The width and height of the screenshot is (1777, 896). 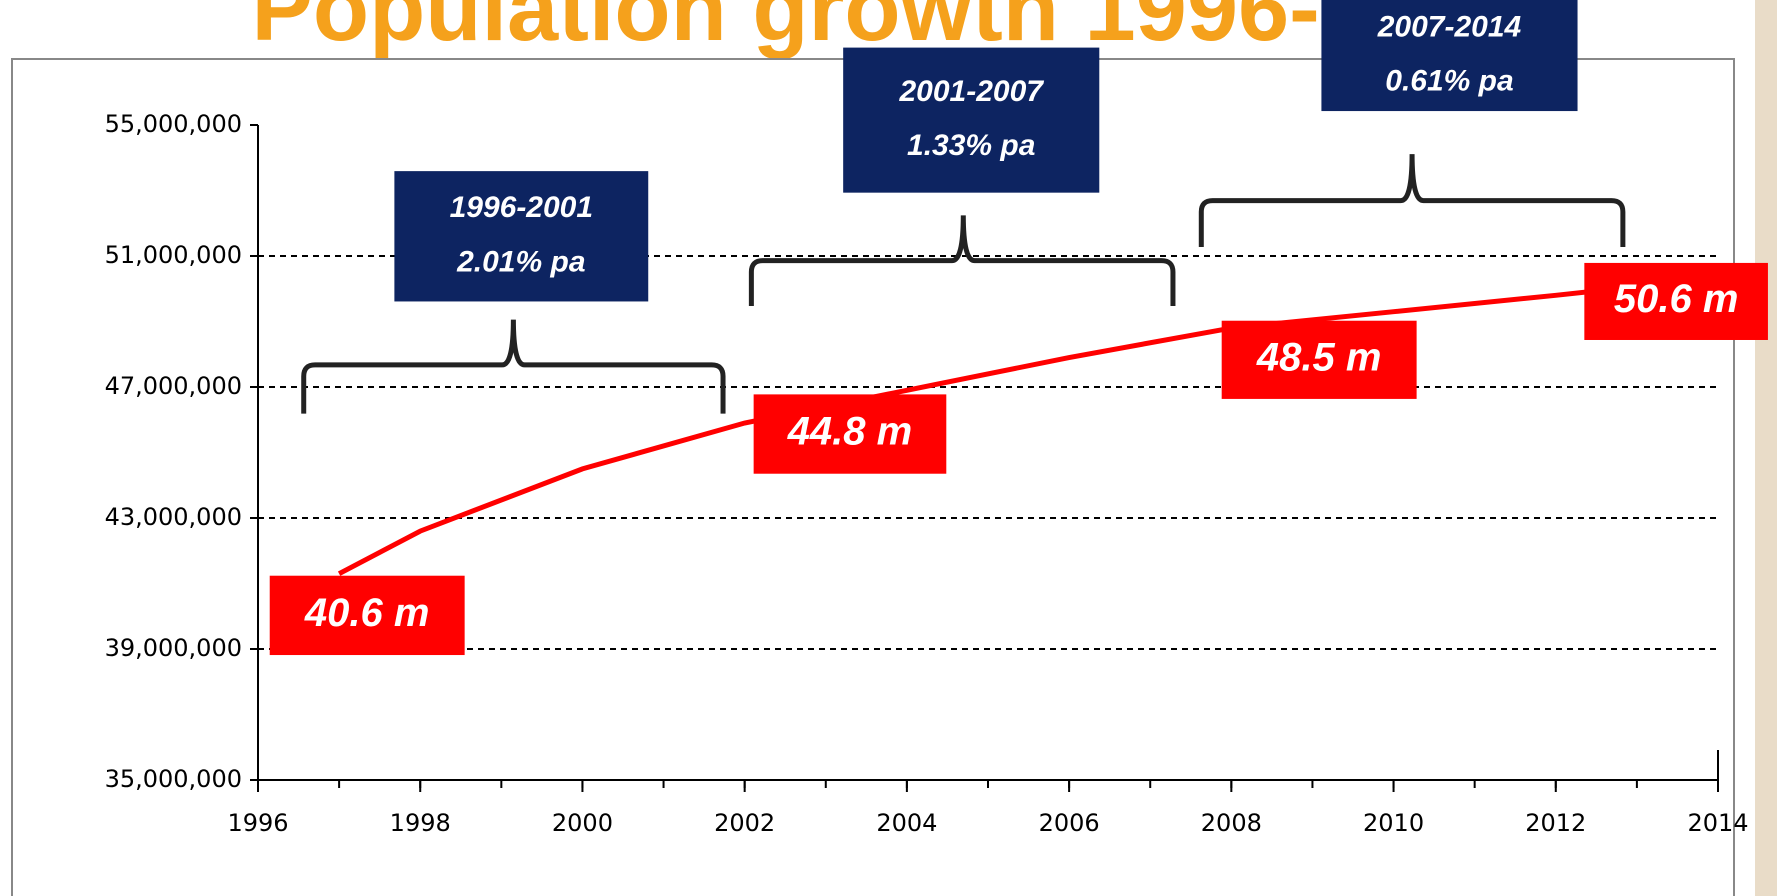 What do you see at coordinates (173, 386) in the screenshot?
I see `y-tick-label: 47,000,000` at bounding box center [173, 386].